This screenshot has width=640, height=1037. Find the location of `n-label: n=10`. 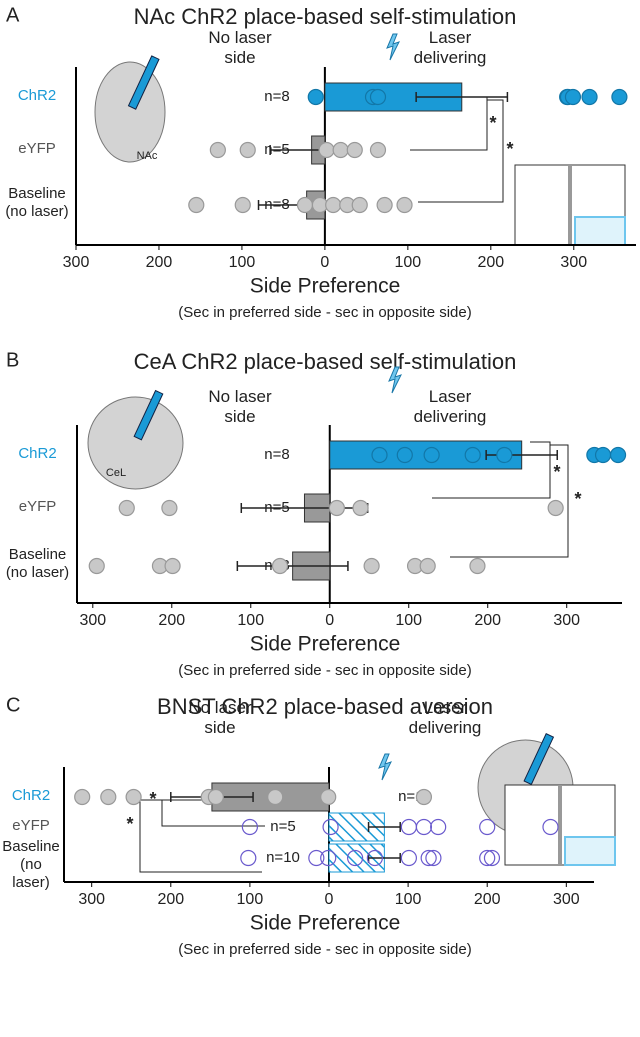

n-label: n=10 is located at coordinates (283, 857).